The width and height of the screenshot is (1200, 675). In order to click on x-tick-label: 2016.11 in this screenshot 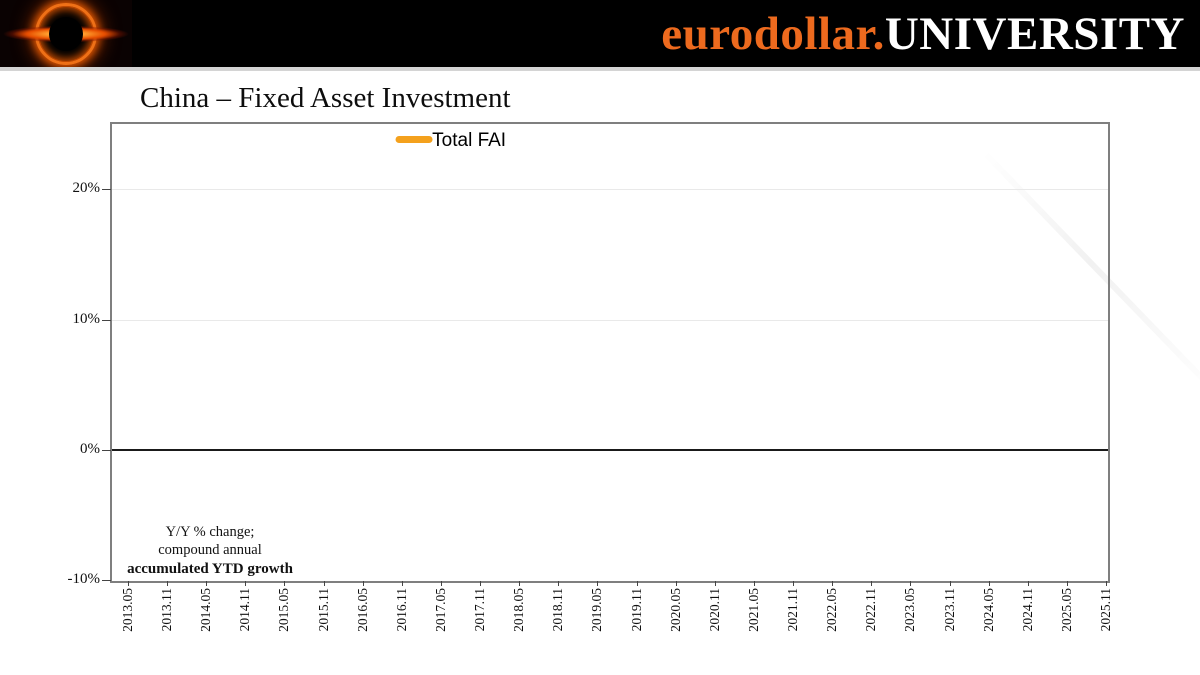, I will do `click(401, 610)`.